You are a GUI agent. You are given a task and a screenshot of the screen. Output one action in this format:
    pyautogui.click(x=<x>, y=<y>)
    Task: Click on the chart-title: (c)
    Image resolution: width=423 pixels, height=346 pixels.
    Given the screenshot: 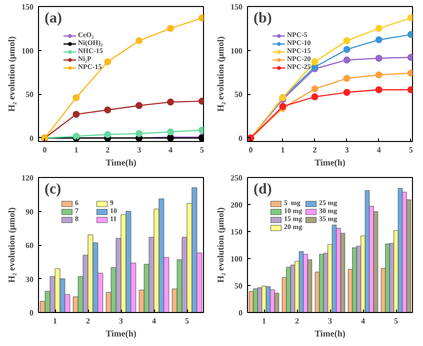 What is the action you would take?
    pyautogui.click(x=53, y=190)
    